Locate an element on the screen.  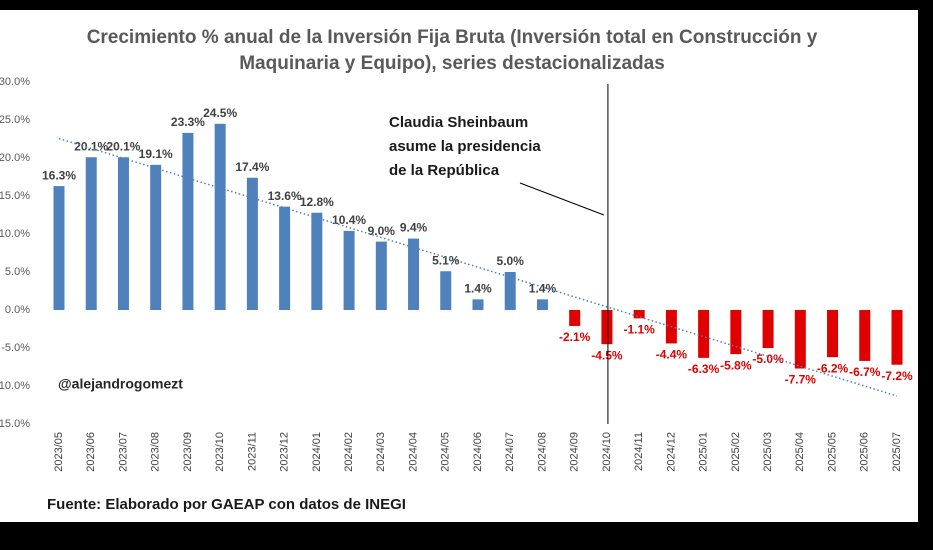
y-tick-label: 30.0% is located at coordinates (15, 82).